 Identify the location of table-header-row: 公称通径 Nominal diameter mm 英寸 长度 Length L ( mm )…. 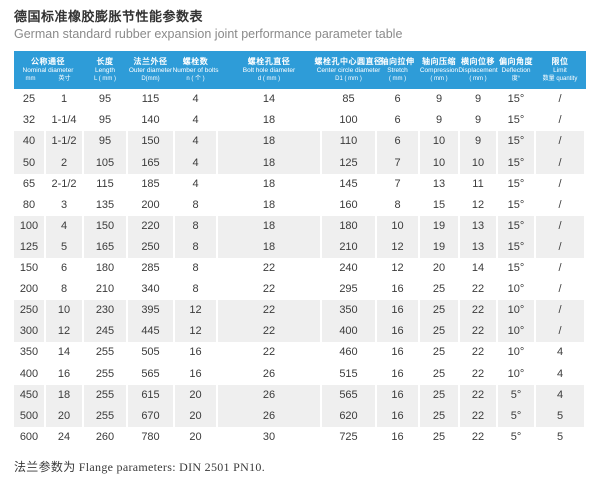
(300, 70).